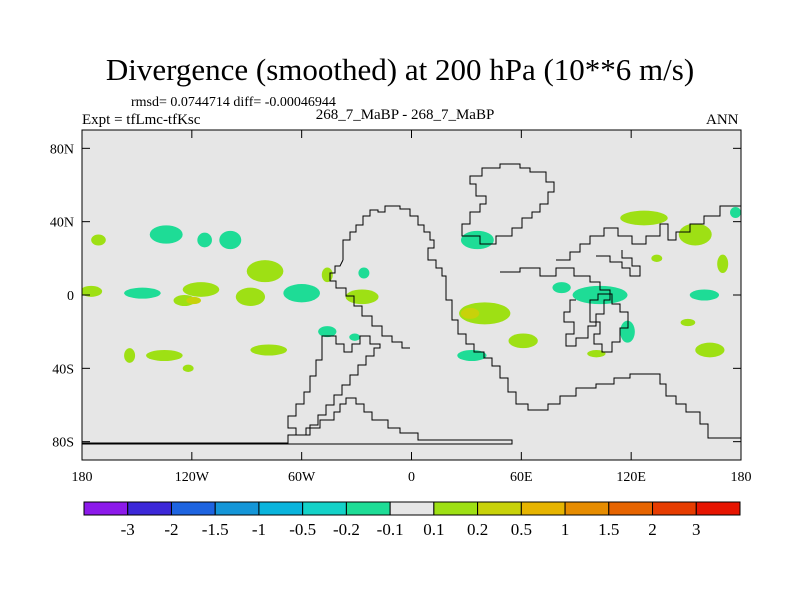  I want to click on colorbar-label: 1, so click(565, 529).